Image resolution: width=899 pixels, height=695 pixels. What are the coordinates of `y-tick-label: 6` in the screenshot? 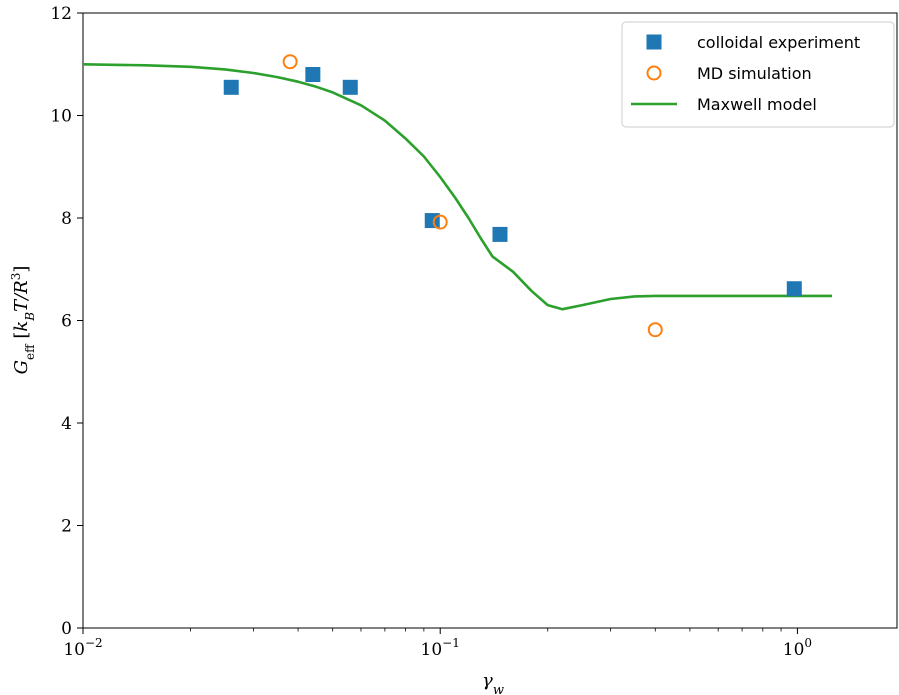 It's located at (66, 322).